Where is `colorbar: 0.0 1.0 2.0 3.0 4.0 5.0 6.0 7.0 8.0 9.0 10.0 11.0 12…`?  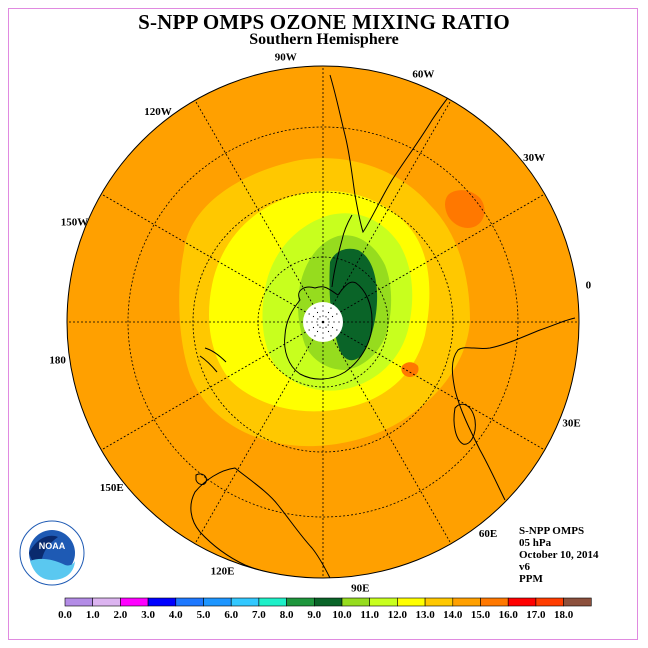
colorbar: 0.0 1.0 2.0 3.0 4.0 5.0 6.0 7.0 8.0 9.0 10.0 11.0 12… is located at coordinates (325, 609).